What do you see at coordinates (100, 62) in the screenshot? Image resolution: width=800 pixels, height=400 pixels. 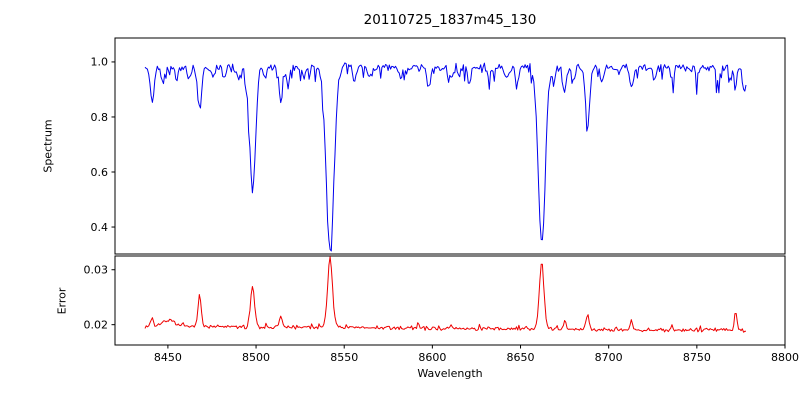 I see `spectrum-y-tick-label: 1.0` at bounding box center [100, 62].